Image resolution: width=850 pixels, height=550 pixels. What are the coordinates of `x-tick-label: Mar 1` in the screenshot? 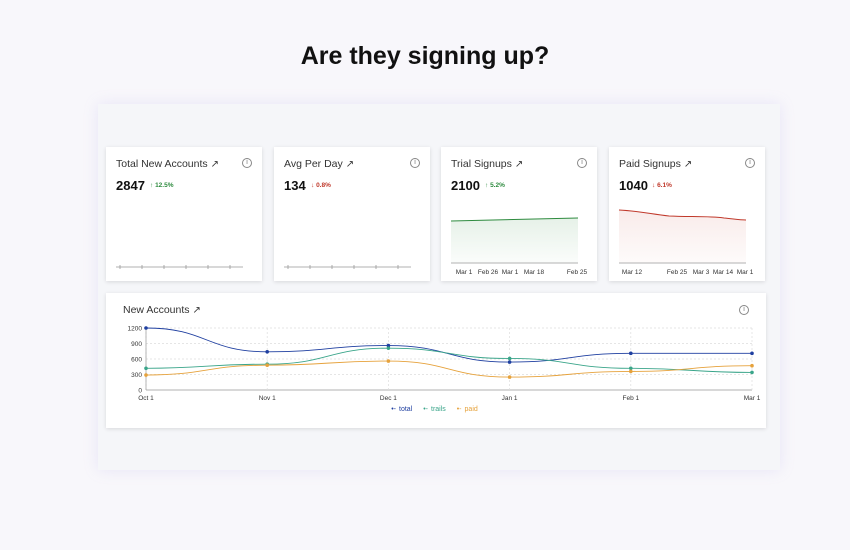 It's located at (752, 398).